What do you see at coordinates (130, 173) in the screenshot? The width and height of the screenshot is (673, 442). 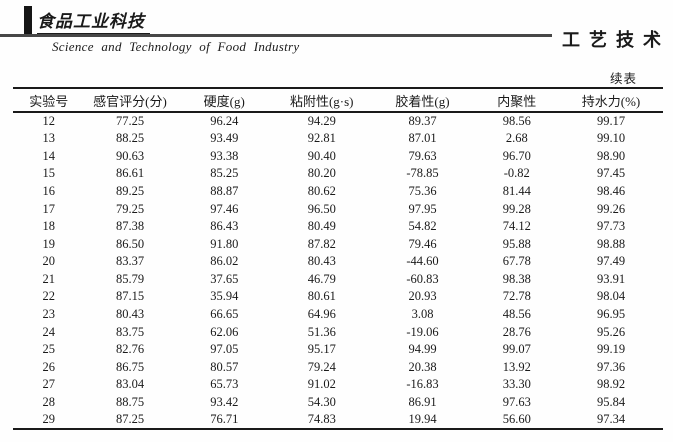 I see `value-cell: 86.61` at bounding box center [130, 173].